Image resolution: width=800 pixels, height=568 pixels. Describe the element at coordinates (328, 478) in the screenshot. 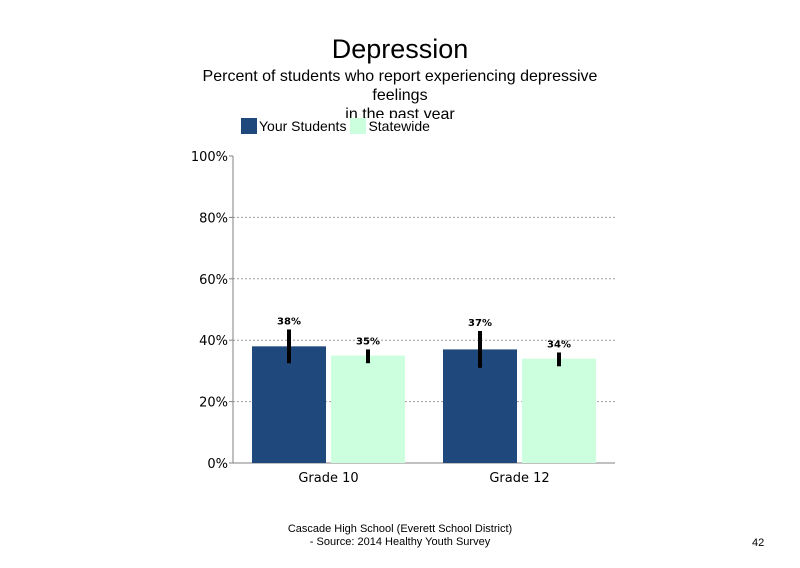

I see `category-label: Grade 10` at that location.